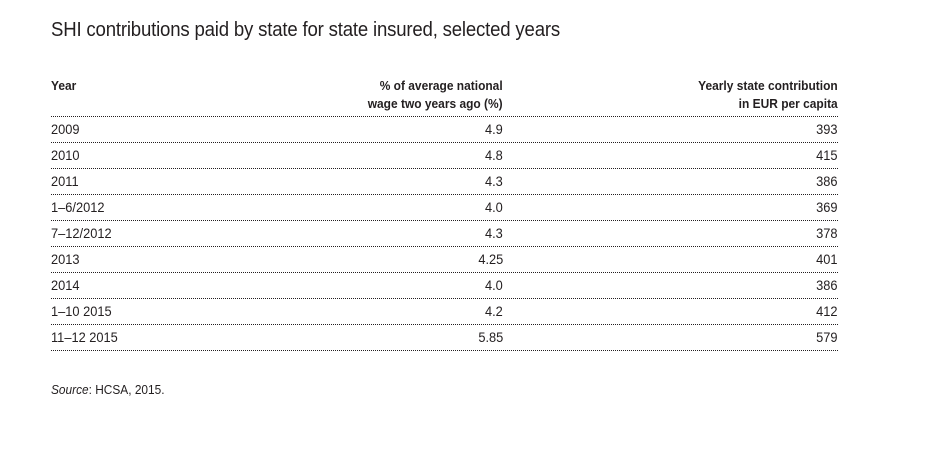  Describe the element at coordinates (444, 130) in the screenshot. I see `table-row: 2009 4.9 393` at that location.